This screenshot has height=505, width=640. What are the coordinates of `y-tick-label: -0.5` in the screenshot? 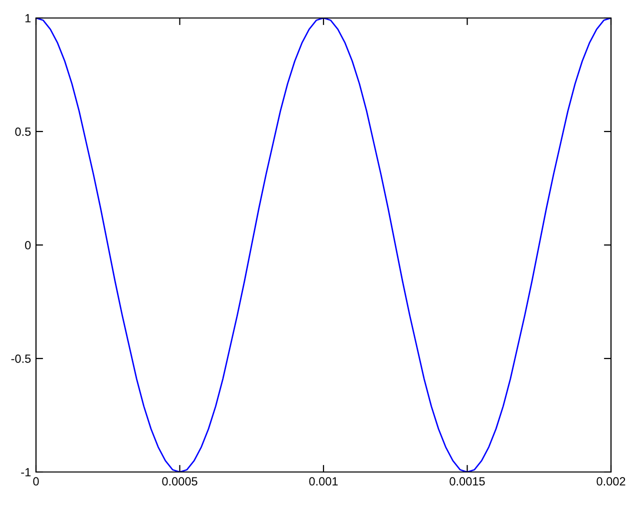 It's located at (21, 358).